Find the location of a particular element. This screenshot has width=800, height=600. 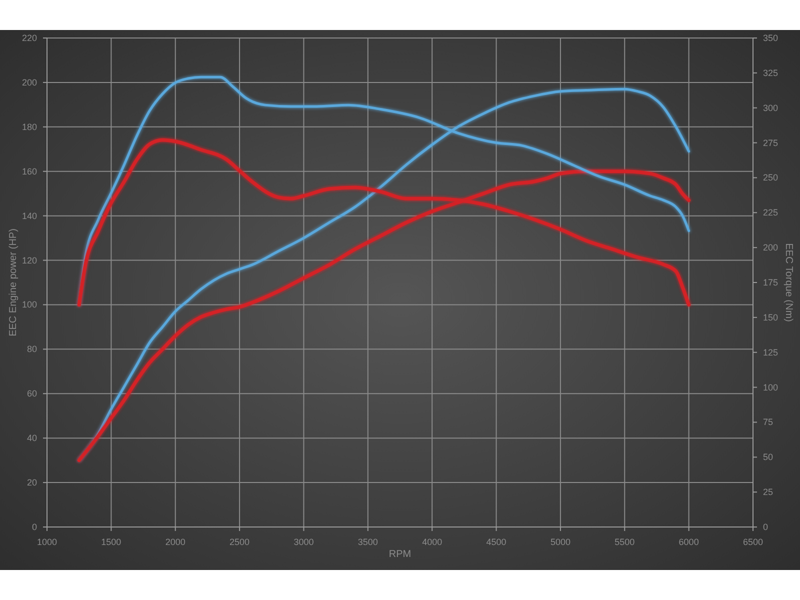

x-tick-label: 5500 is located at coordinates (624, 542).